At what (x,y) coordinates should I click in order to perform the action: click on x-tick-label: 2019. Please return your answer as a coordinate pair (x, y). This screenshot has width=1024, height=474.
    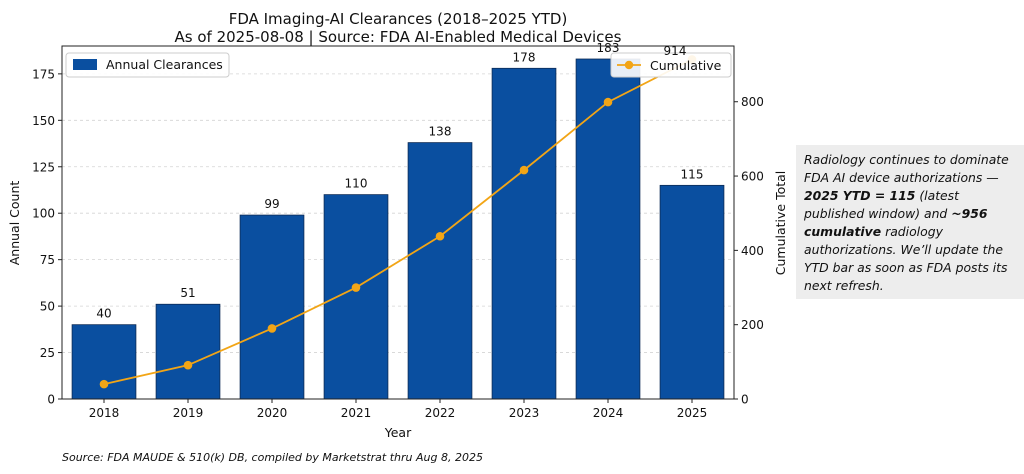
    Looking at the image, I should click on (188, 413).